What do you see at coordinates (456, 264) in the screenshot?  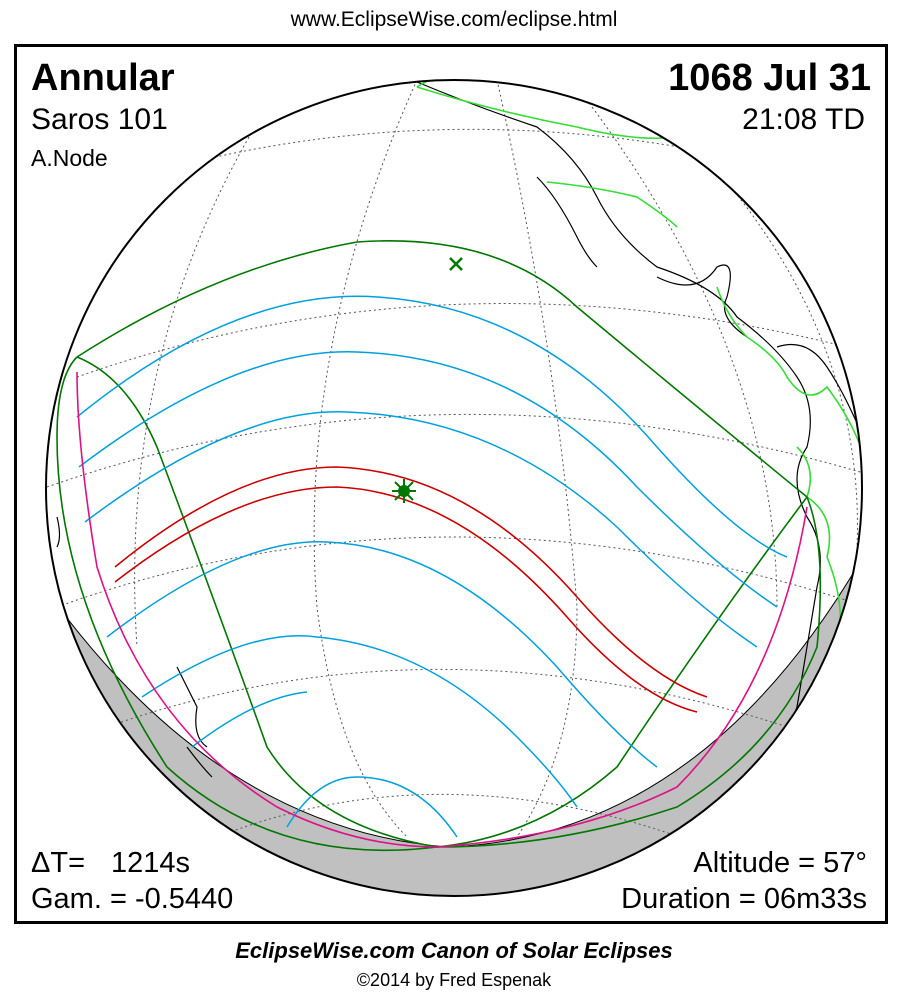 I see `subsolar-point-x-icon` at bounding box center [456, 264].